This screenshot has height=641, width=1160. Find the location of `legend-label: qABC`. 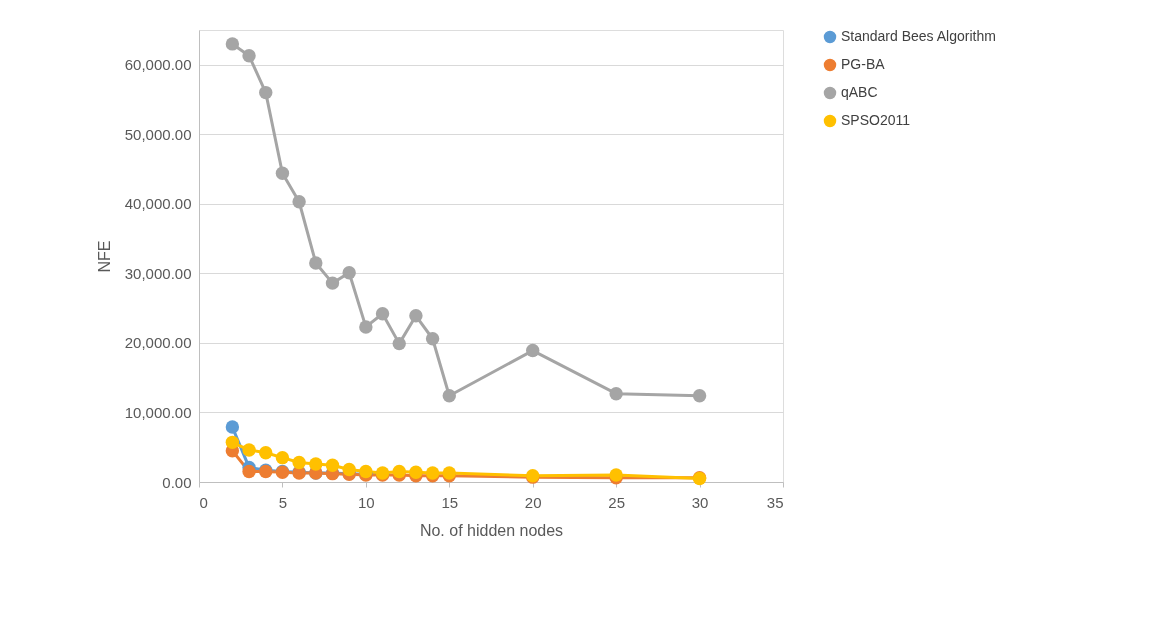

legend-label: qABC is located at coordinates (859, 92).